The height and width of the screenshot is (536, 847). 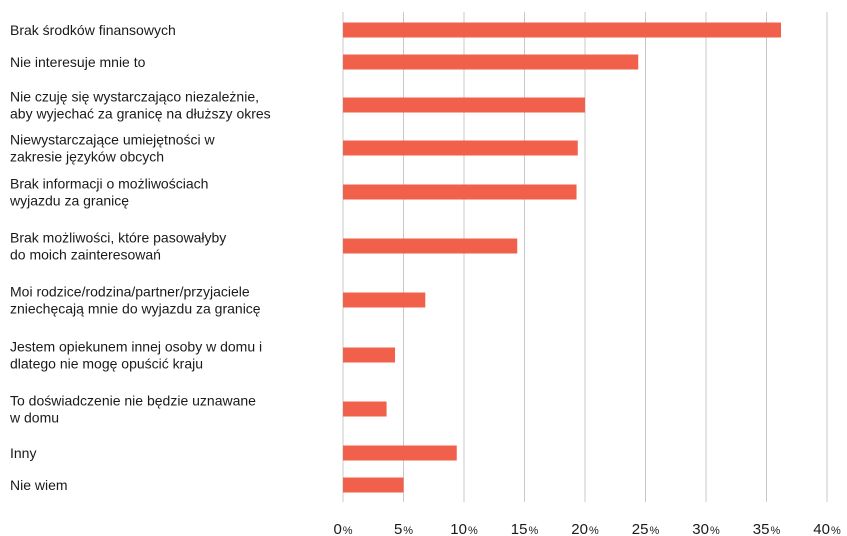 I want to click on x-tick-label-5: 5%, so click(x=403, y=528).